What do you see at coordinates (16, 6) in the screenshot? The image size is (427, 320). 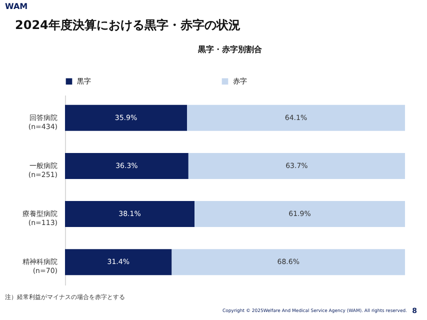 I see `text: WAM` at bounding box center [16, 6].